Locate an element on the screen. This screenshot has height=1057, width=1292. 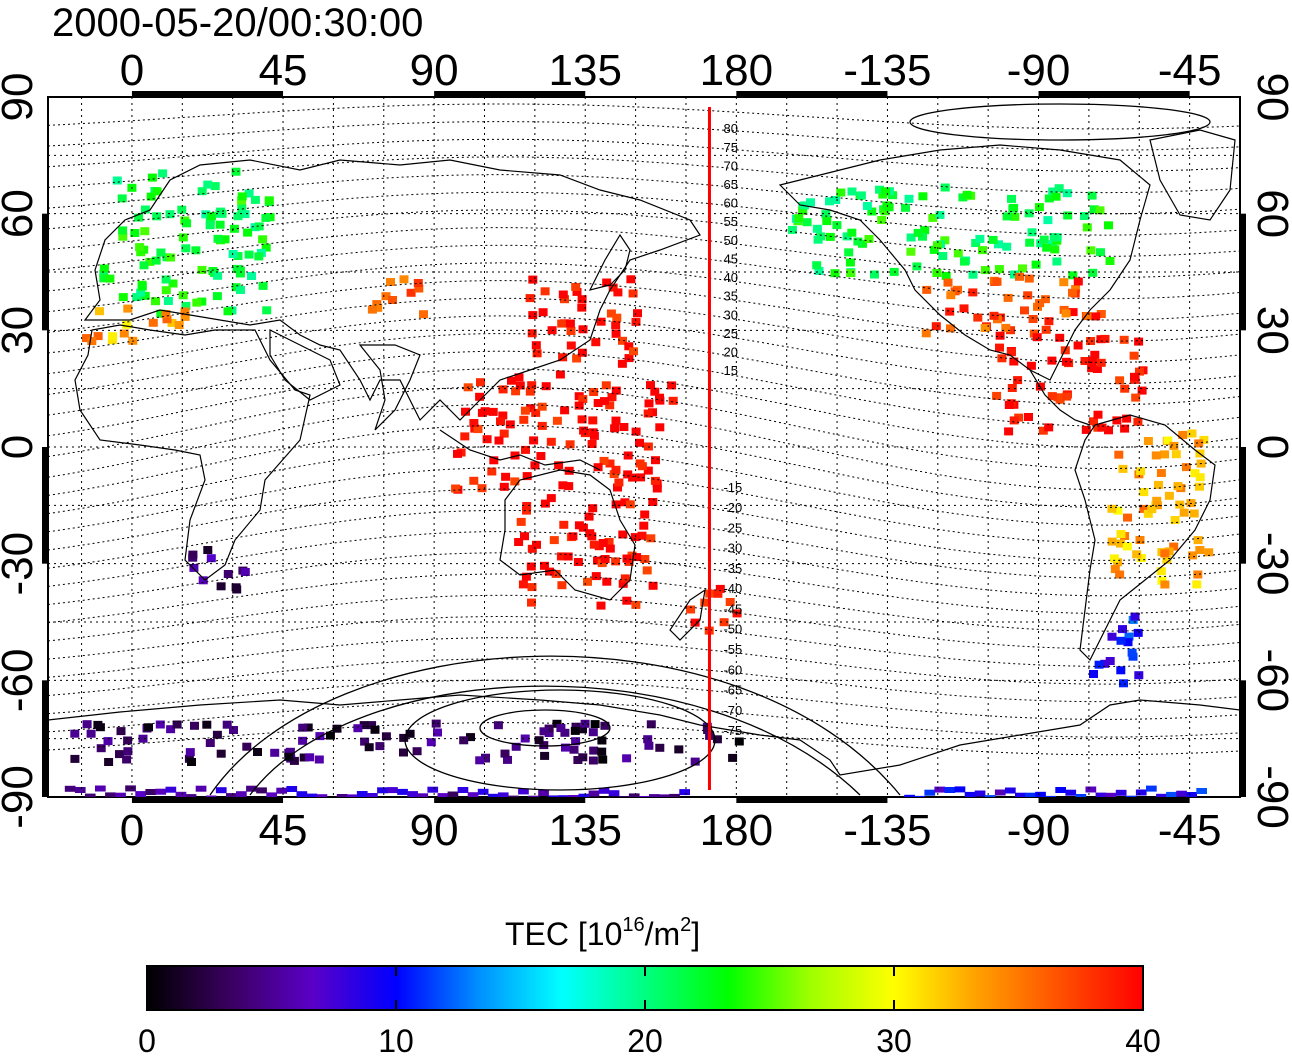
coast-japan is located at coordinates (609, 262).